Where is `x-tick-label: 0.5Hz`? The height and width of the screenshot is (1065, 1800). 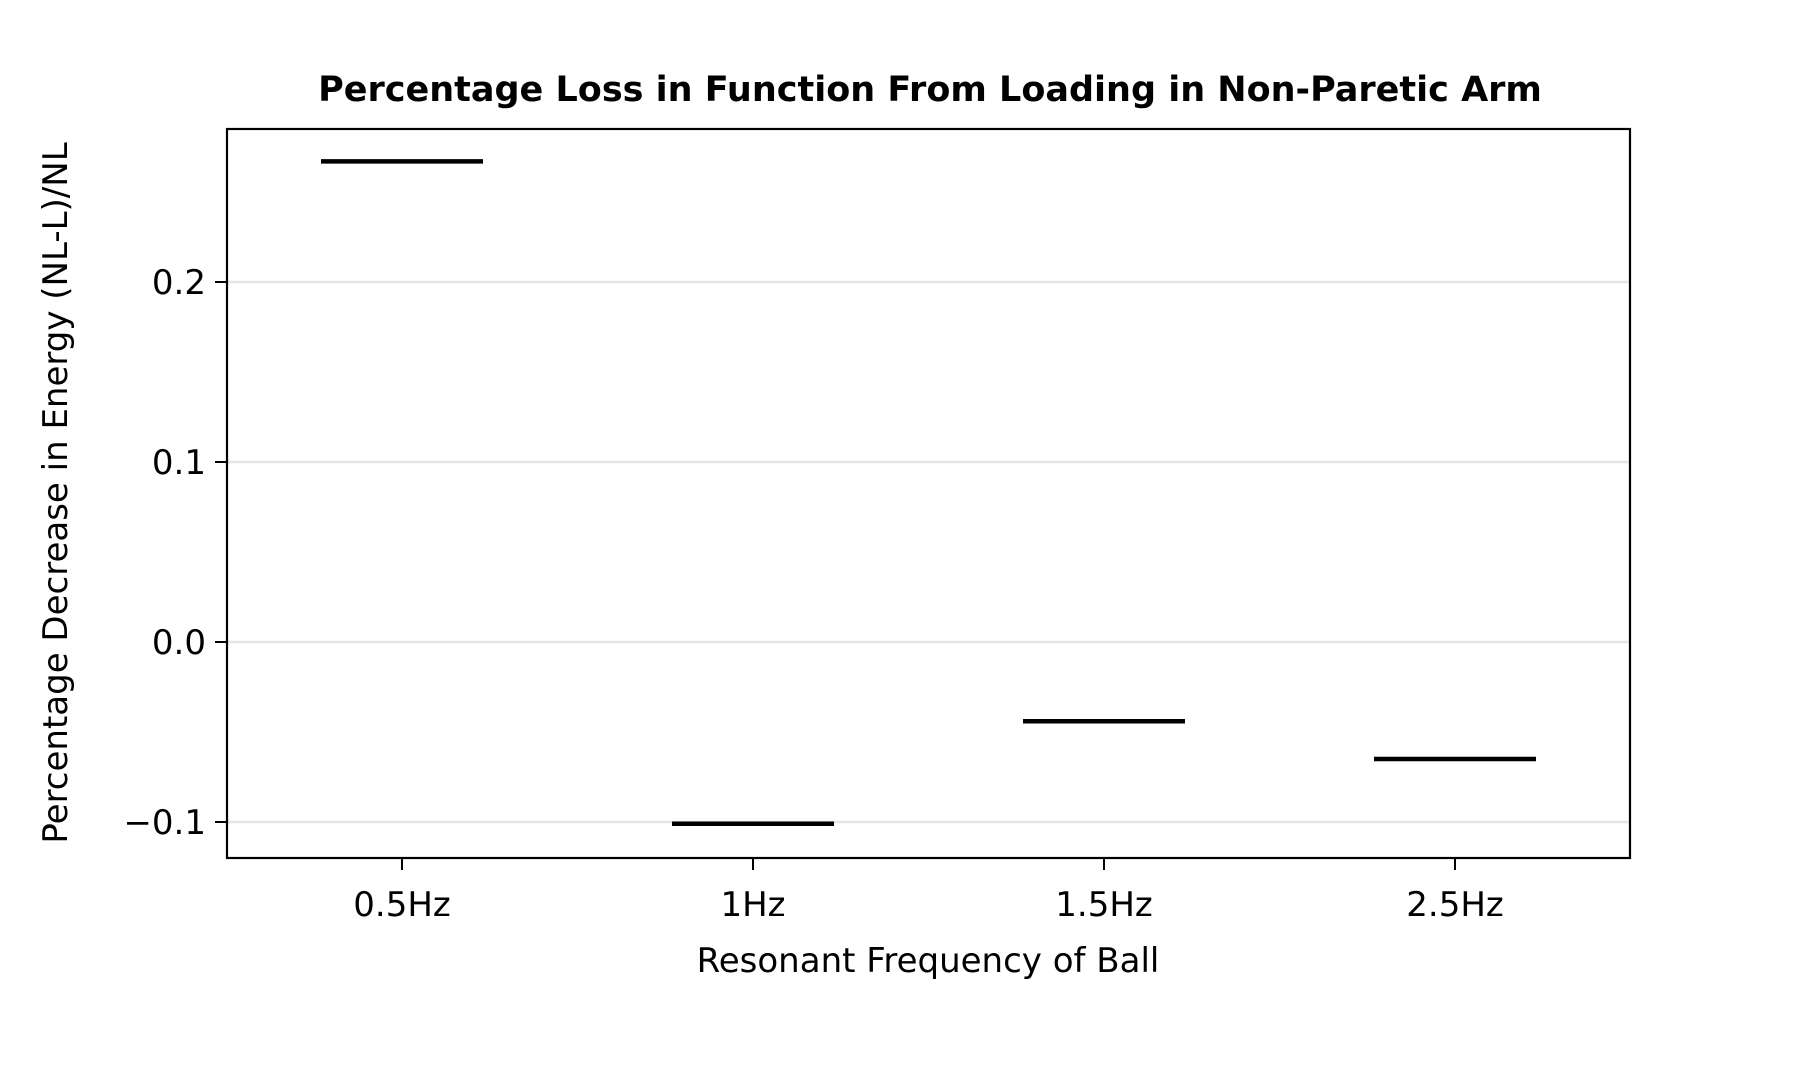
x-tick-label: 0.5Hz is located at coordinates (401, 905).